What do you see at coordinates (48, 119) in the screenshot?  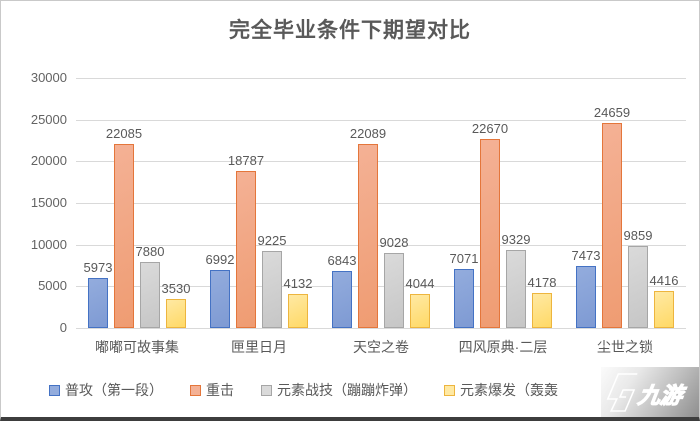 I see `y-axis-tick-label: 25000` at bounding box center [48, 119].